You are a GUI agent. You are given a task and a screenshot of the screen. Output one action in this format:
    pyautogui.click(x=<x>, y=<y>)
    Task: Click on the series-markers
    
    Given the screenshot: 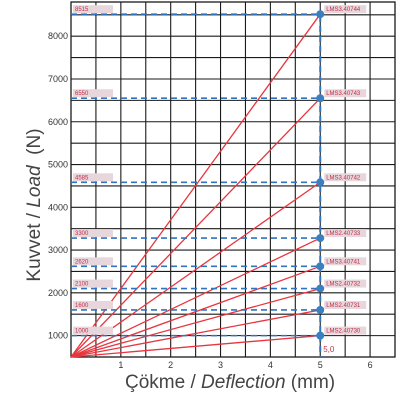 What is the action you would take?
    pyautogui.click(x=320, y=175)
    